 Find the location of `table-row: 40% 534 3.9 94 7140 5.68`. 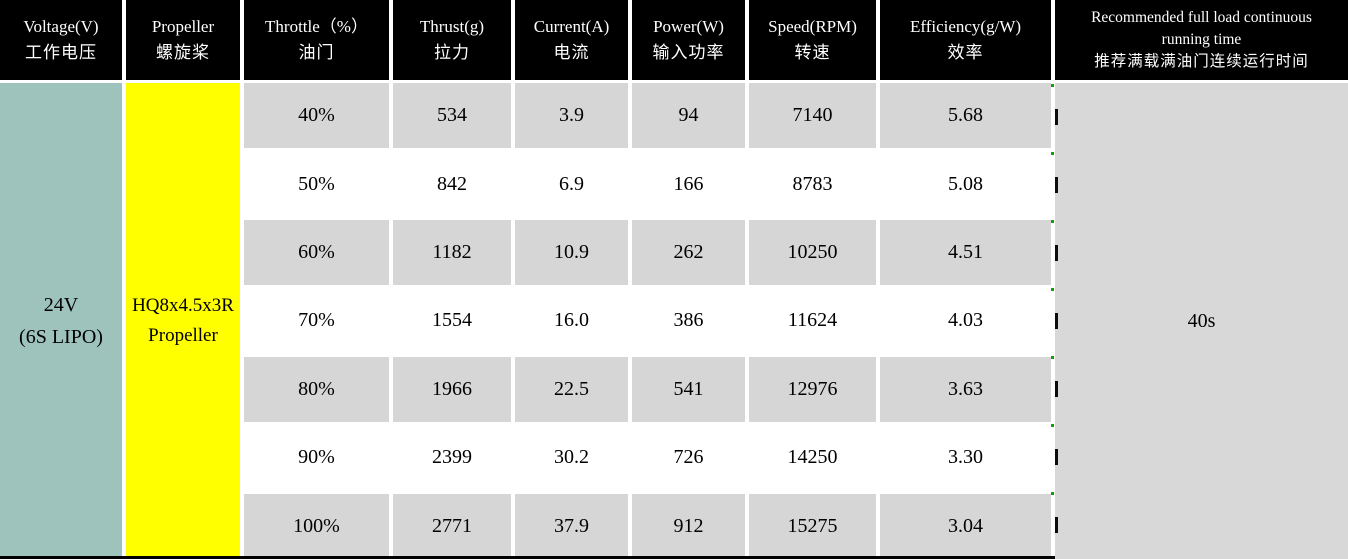

table-row: 40% 534 3.9 94 7140 5.68 is located at coordinates (647, 116).